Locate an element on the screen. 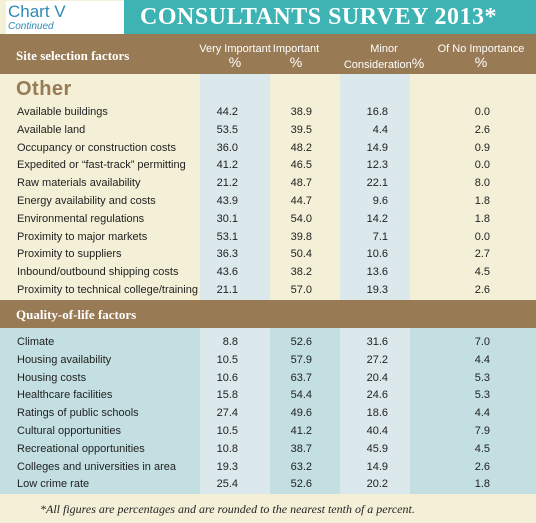 Image resolution: width=536 pixels, height=523 pixels. value-cell: 39.8 is located at coordinates (301, 236).